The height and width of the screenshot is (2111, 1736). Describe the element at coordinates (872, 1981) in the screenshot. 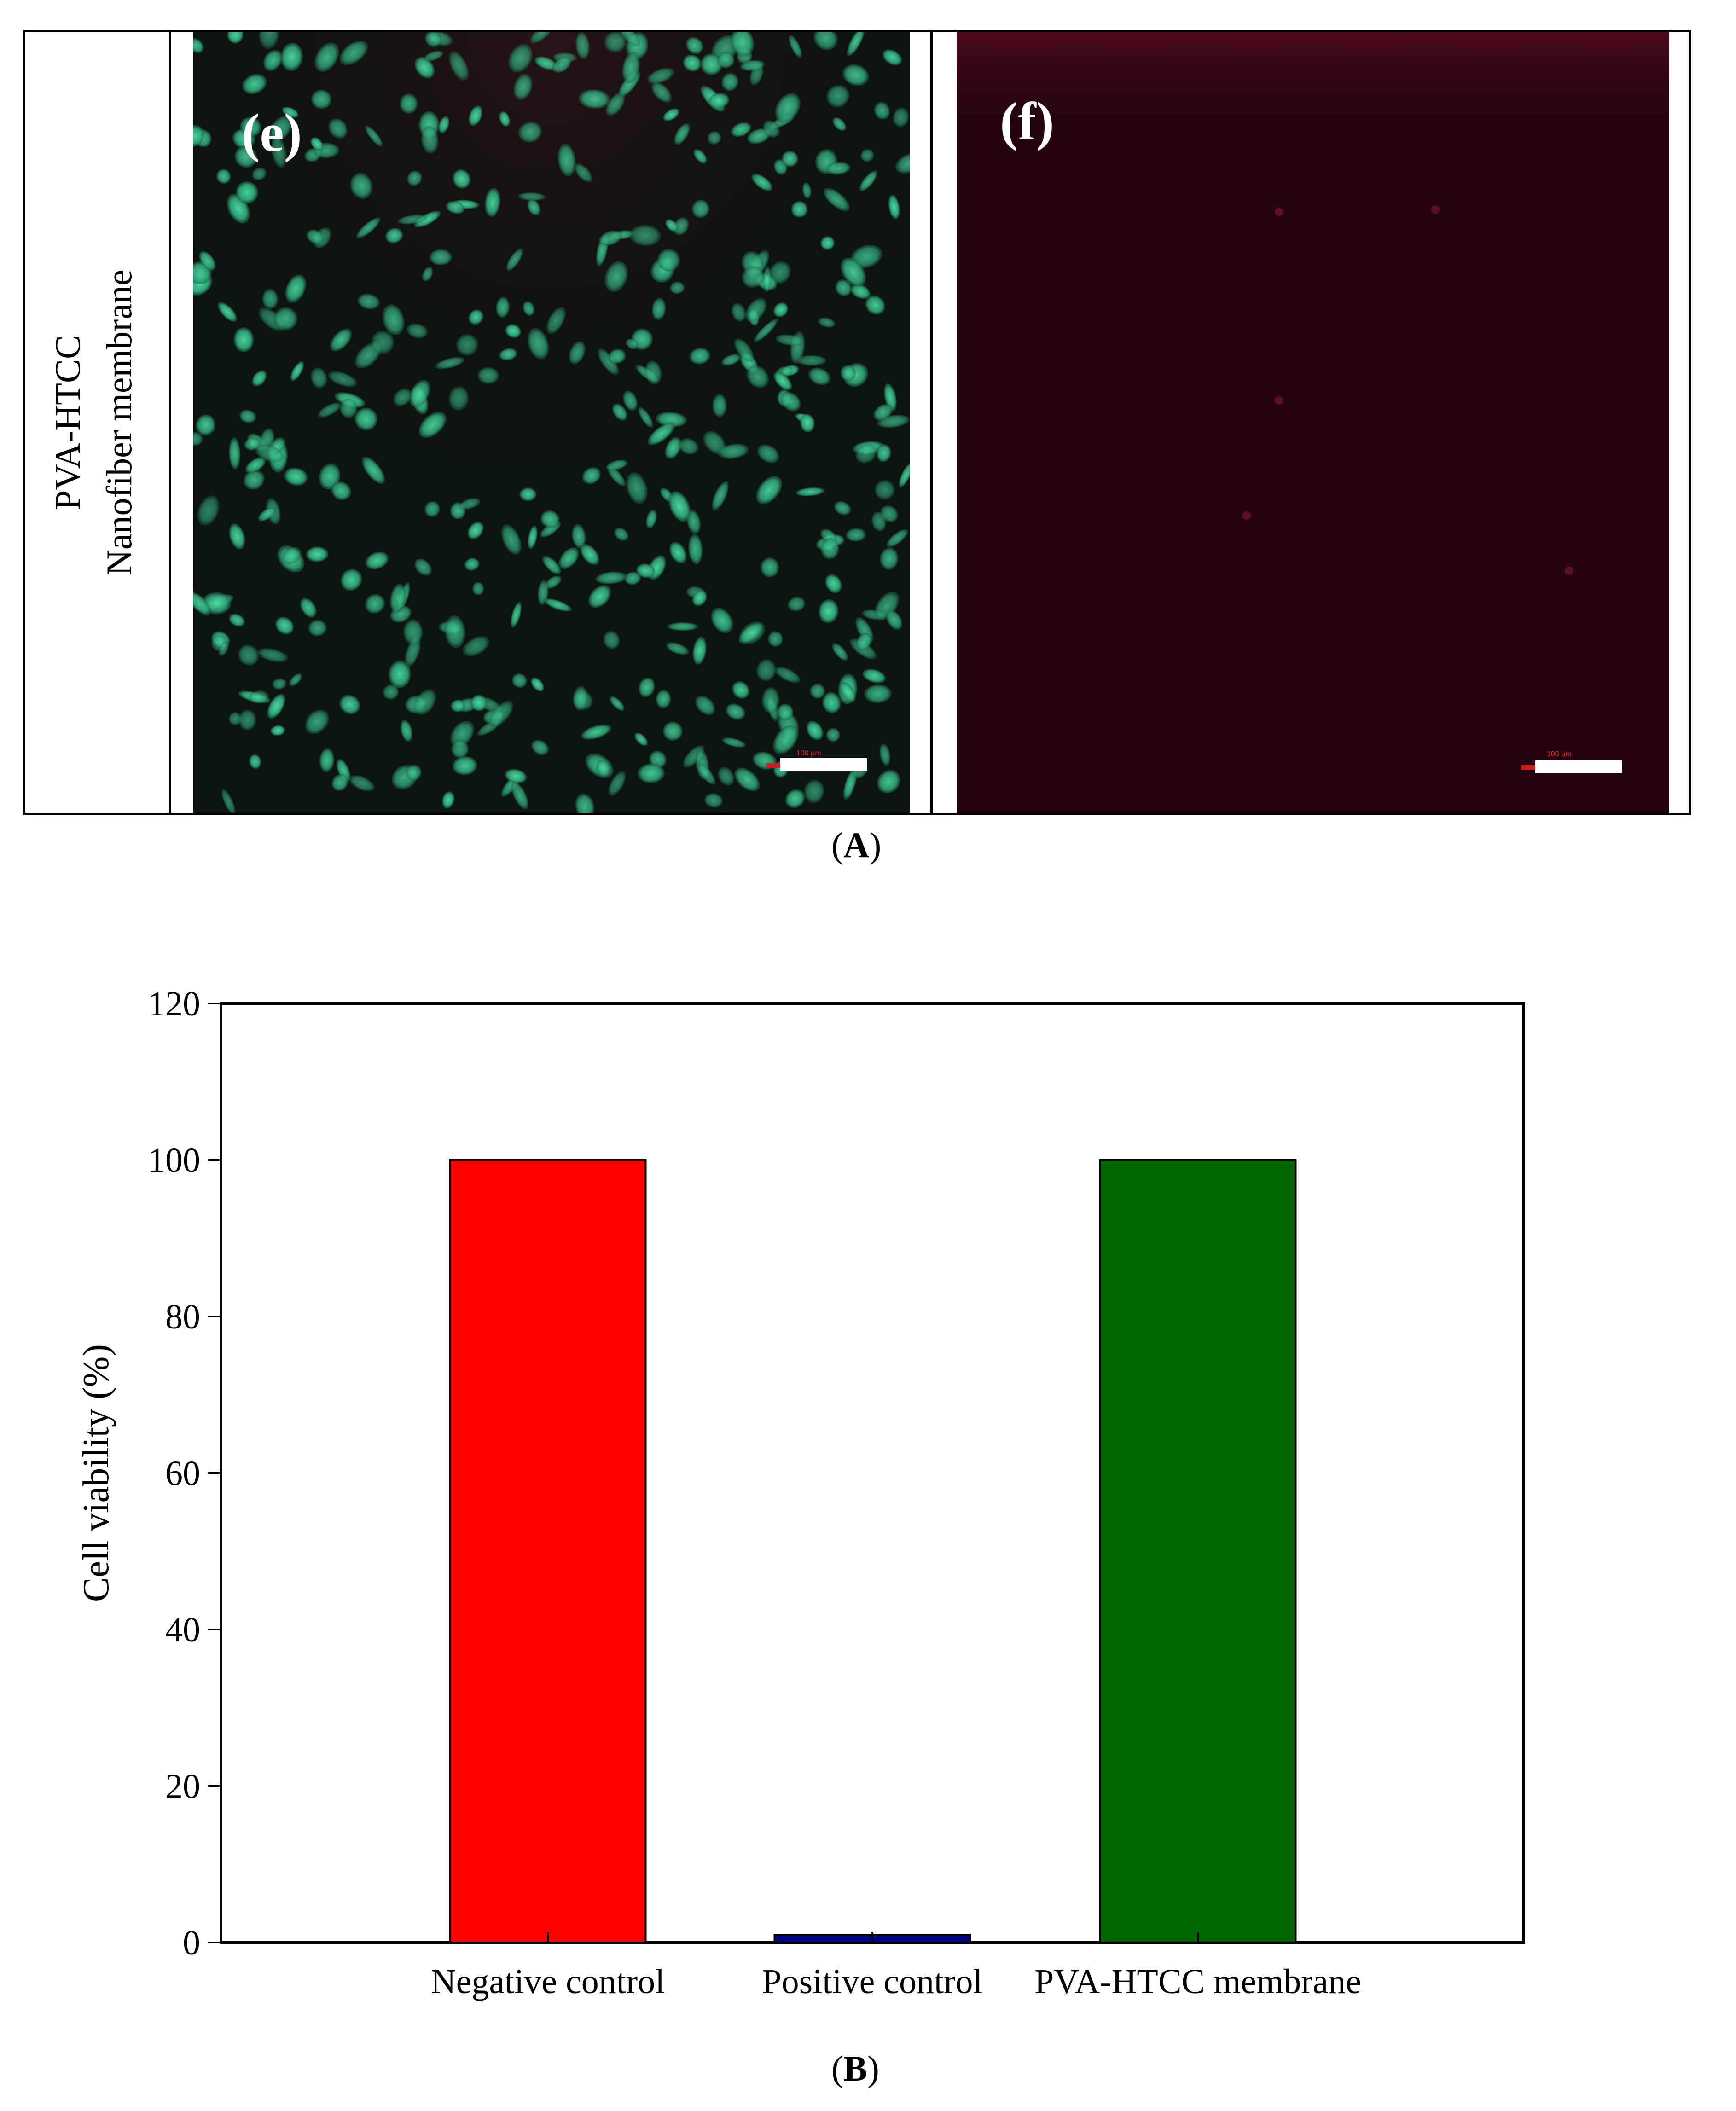

I see `x-tick-label: Positive control` at that location.